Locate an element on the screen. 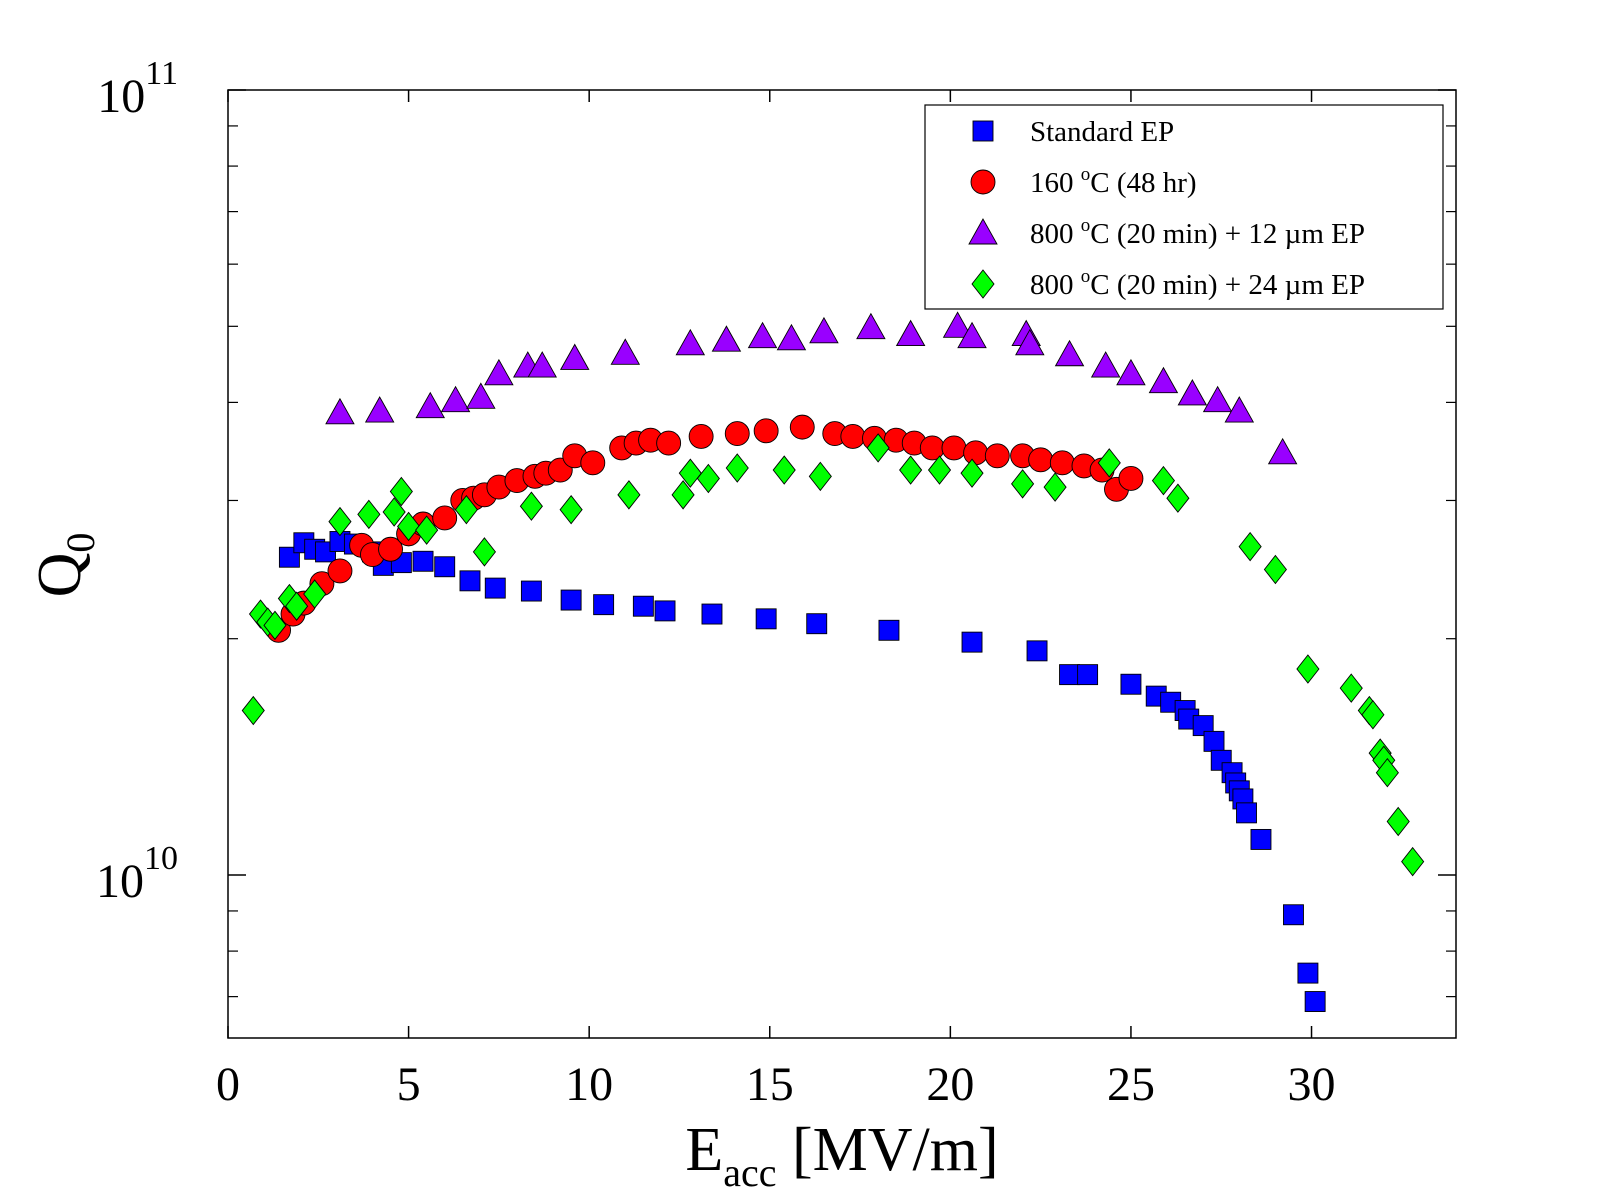 The width and height of the screenshot is (1600, 1200). y-tick-exponent: 11 is located at coordinates (161, 73).